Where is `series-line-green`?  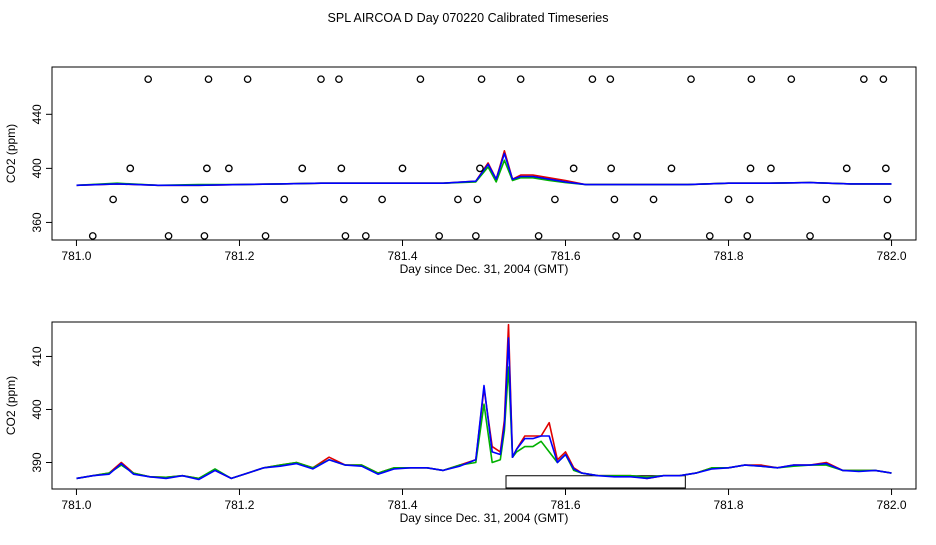
series-line-green is located at coordinates (484, 173).